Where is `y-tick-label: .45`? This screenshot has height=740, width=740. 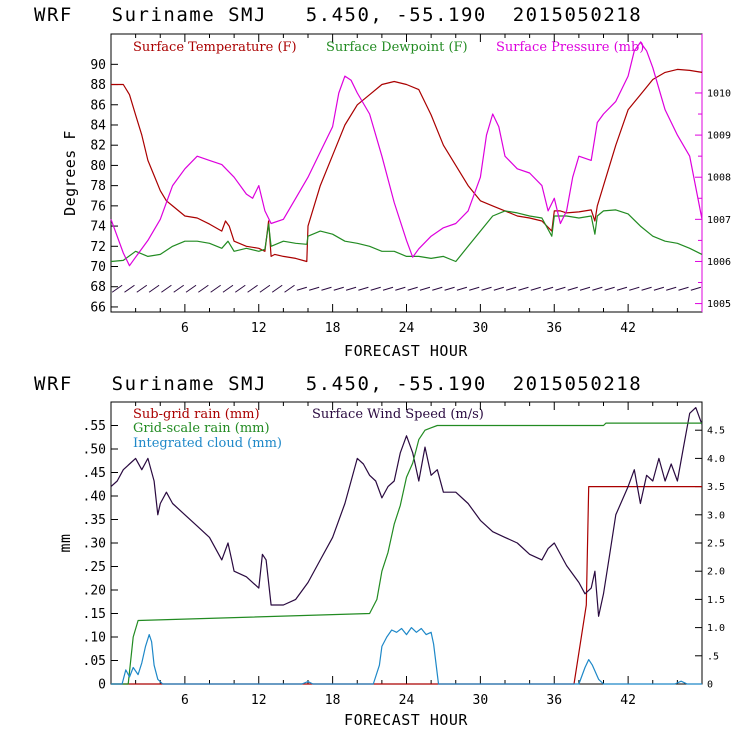
y-tick-label: .45 is located at coordinates (94, 473).